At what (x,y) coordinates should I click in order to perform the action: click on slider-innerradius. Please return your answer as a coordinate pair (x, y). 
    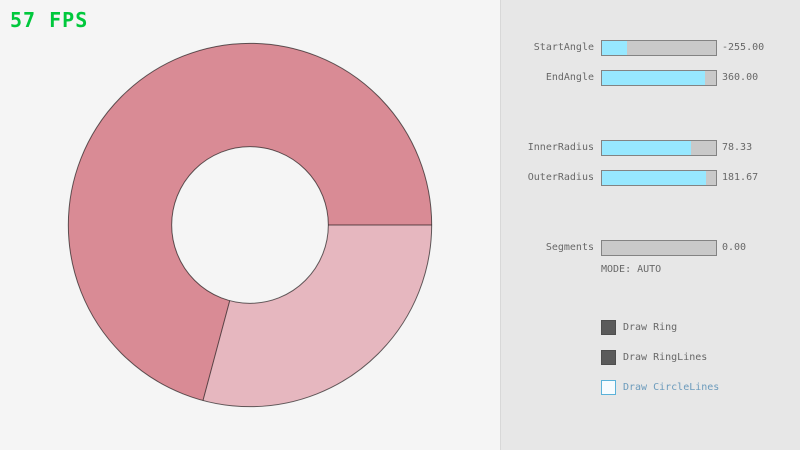
    Looking at the image, I should click on (659, 148).